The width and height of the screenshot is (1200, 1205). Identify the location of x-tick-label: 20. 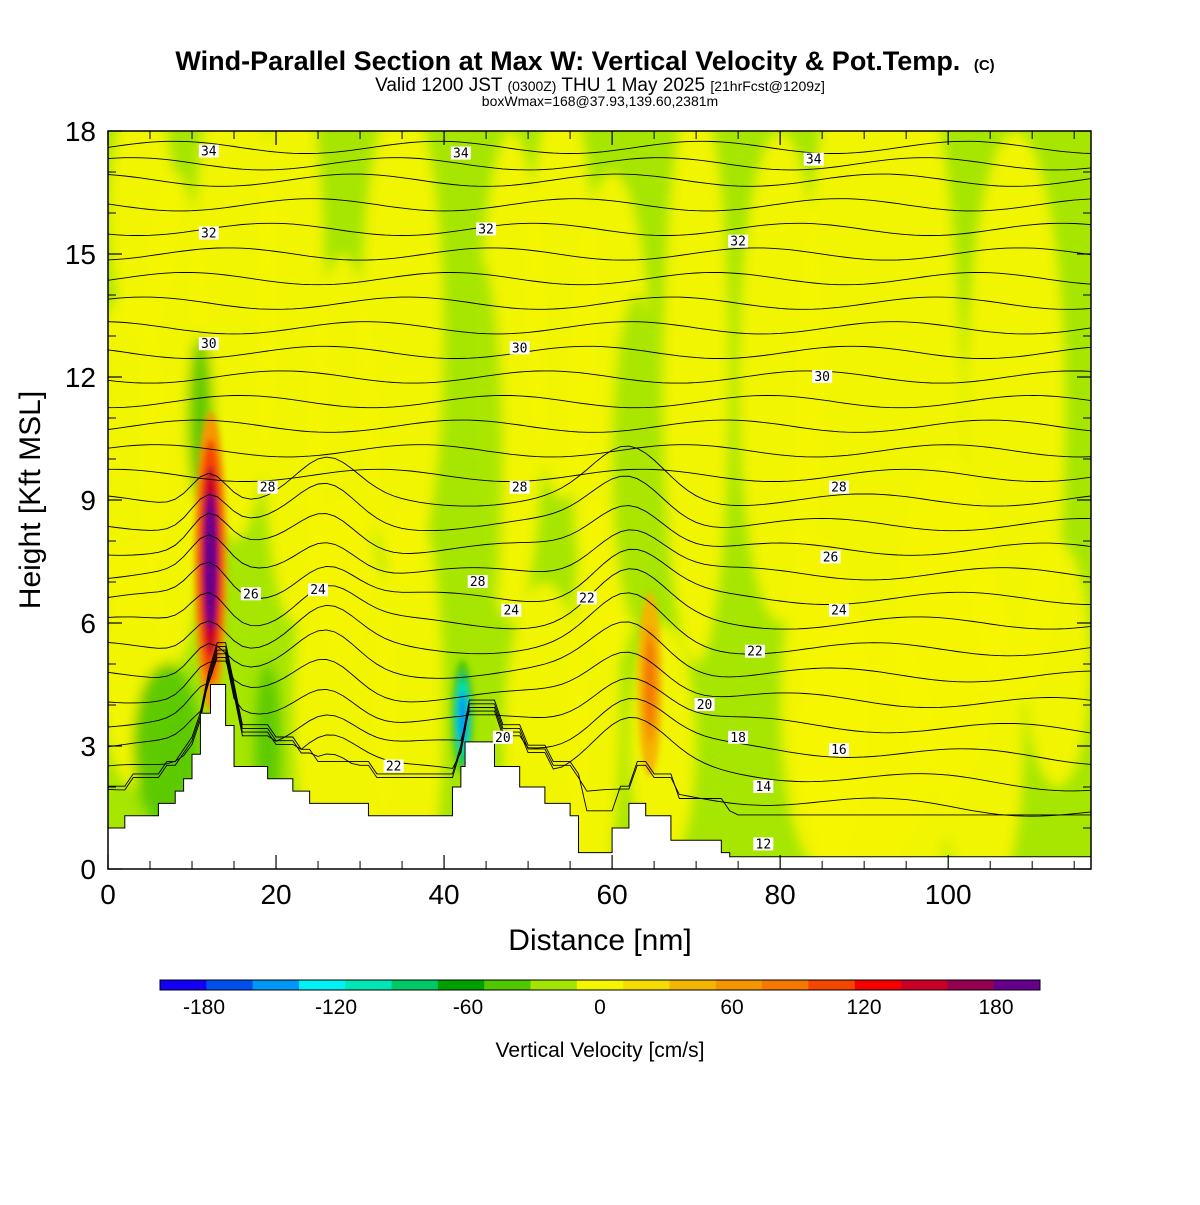
(275, 894).